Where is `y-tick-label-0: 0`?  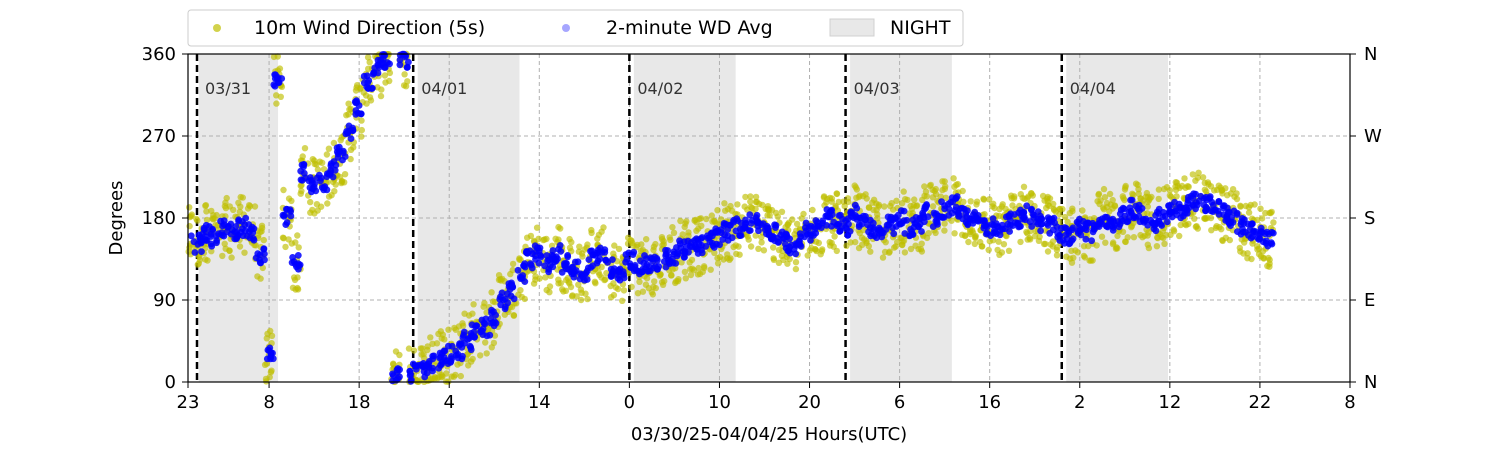
y-tick-label-0: 0 is located at coordinates (170, 382).